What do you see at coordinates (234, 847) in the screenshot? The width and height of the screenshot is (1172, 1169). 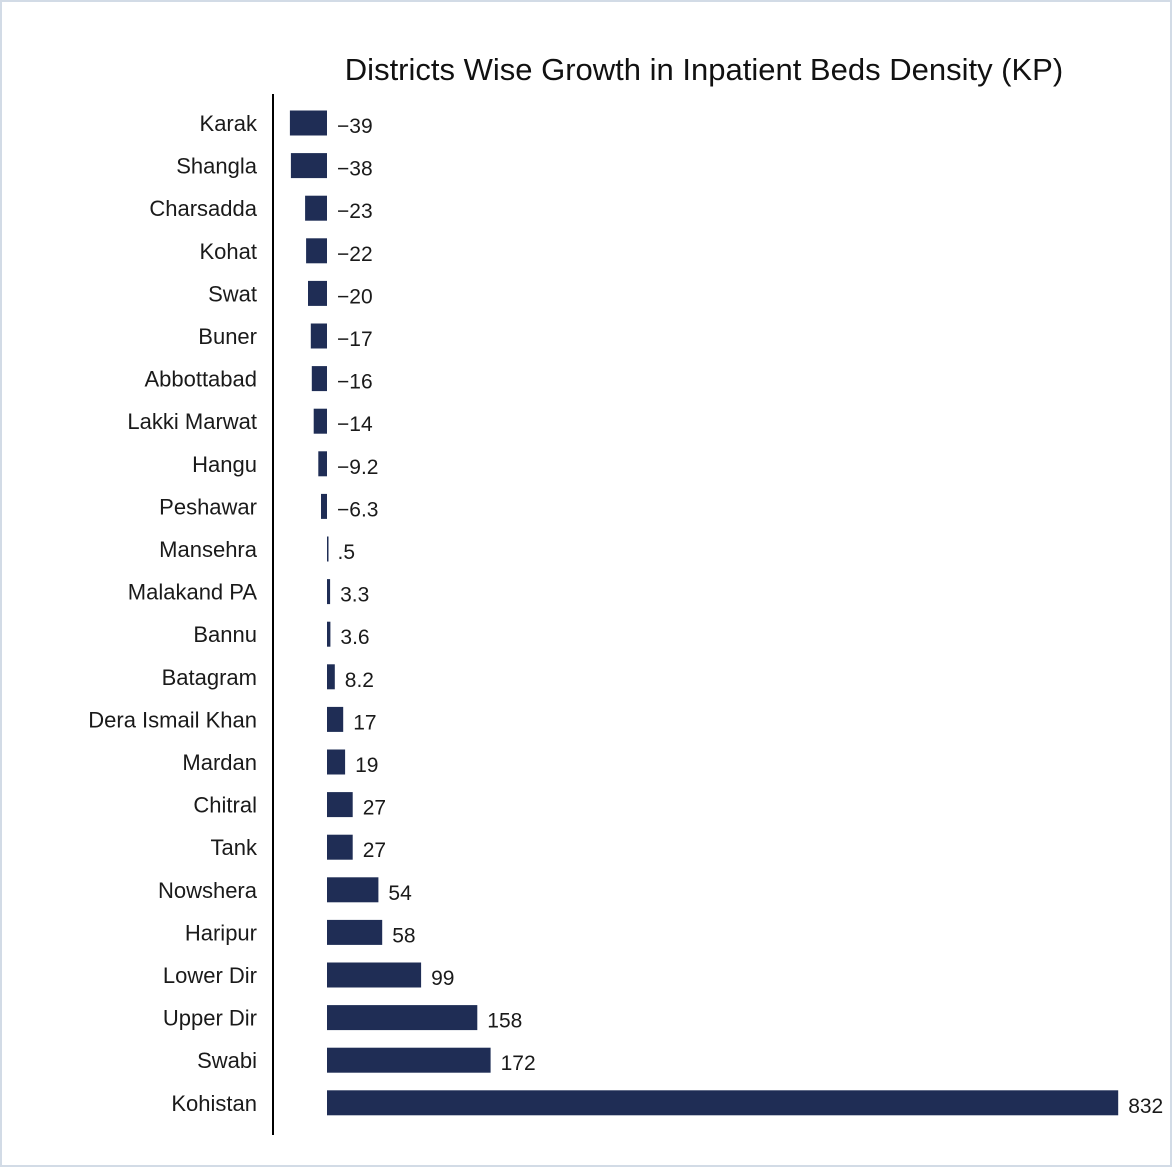 I see `category-label: Tank` at bounding box center [234, 847].